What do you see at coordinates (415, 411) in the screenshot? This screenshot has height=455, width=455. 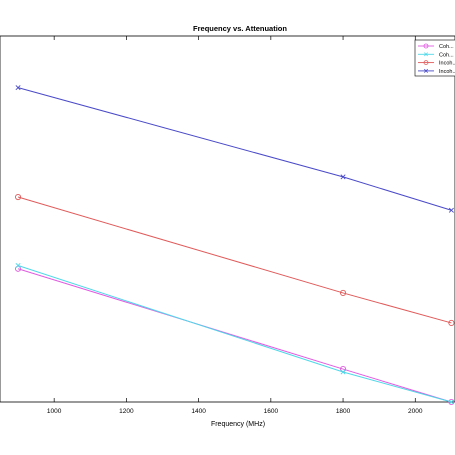 I see `x-tick-label: 2000` at bounding box center [415, 411].